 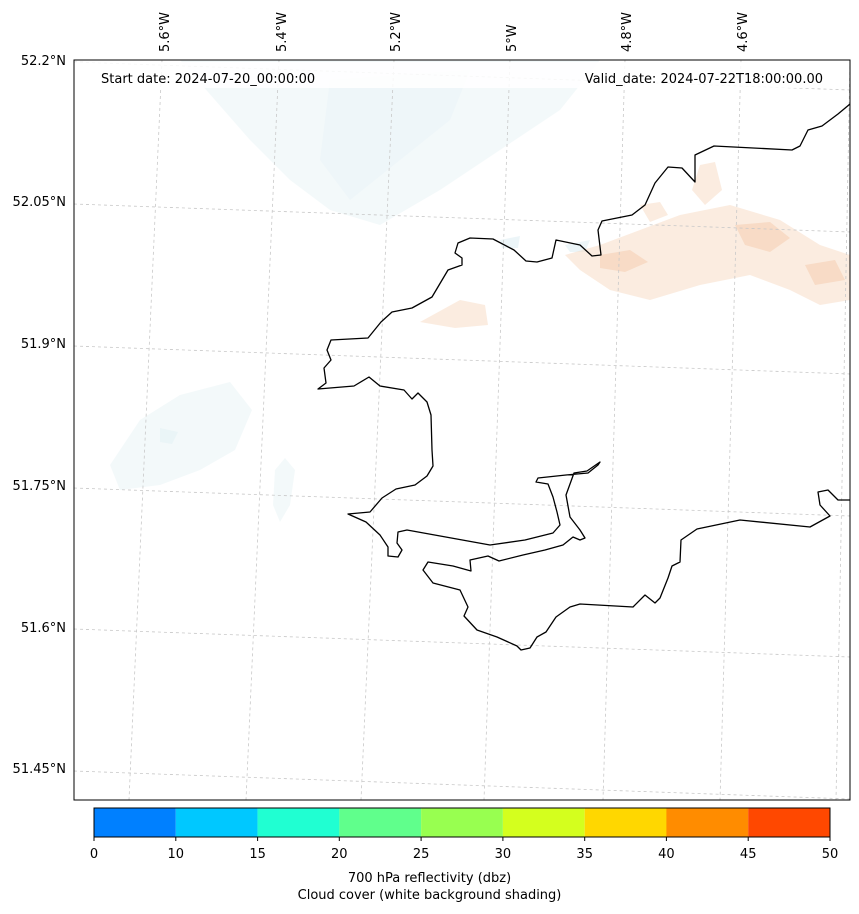 What do you see at coordinates (429, 895) in the screenshot?
I see `colorbar-sublabel: Cloud cover (white background shading)` at bounding box center [429, 895].